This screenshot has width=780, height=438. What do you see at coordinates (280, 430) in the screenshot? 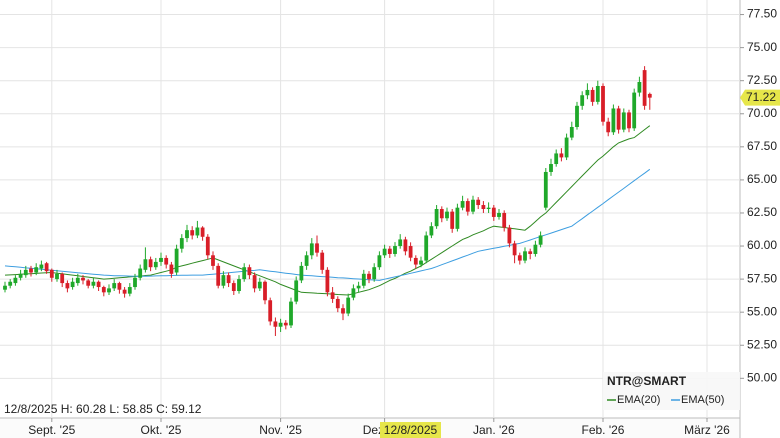
I see `x-tick-label: Nov. '25` at bounding box center [280, 430].